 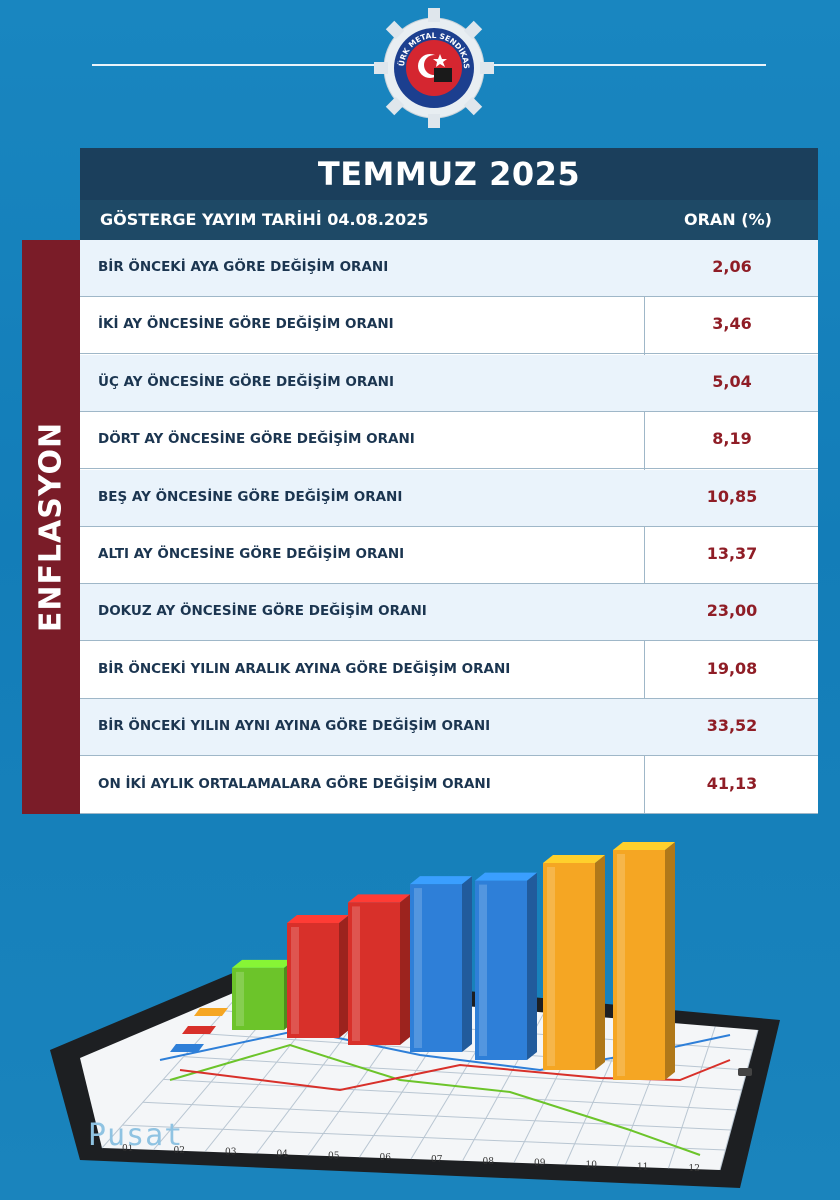 I want to click on table-row: BEŞ AY ÖNCESİNE GÖRE DEĞİŞİM ORANI 10,85, so click(x=449, y=498).